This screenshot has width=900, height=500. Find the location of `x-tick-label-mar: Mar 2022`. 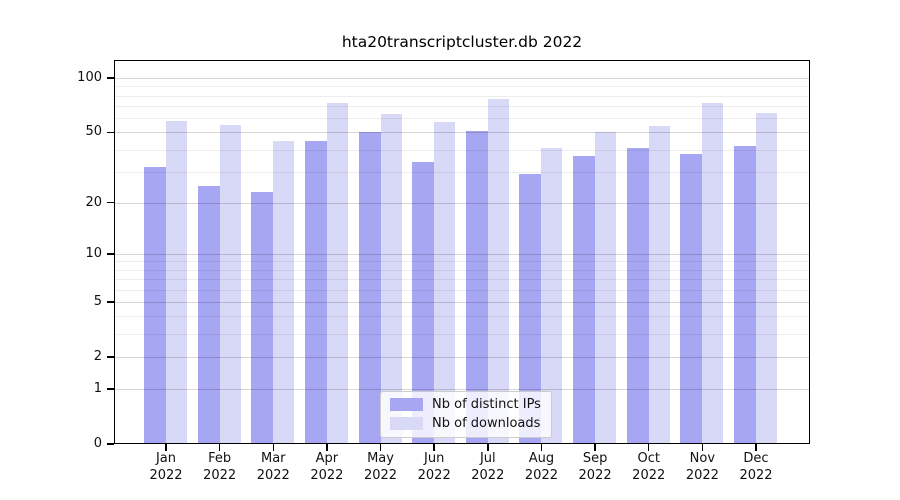

x-tick-label-mar: Mar 2022 is located at coordinates (273, 467).